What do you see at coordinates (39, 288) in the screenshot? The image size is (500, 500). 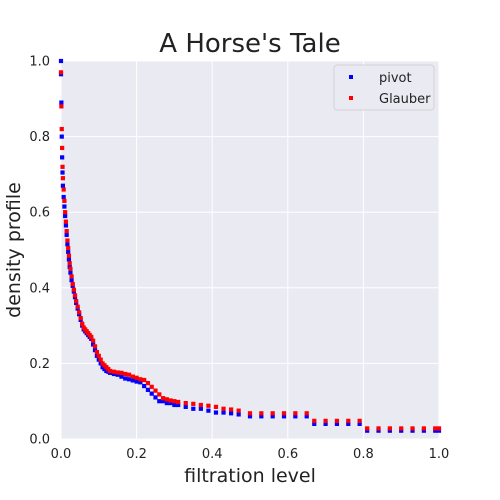 I see `y-tick-label-2: 0.4` at bounding box center [39, 288].